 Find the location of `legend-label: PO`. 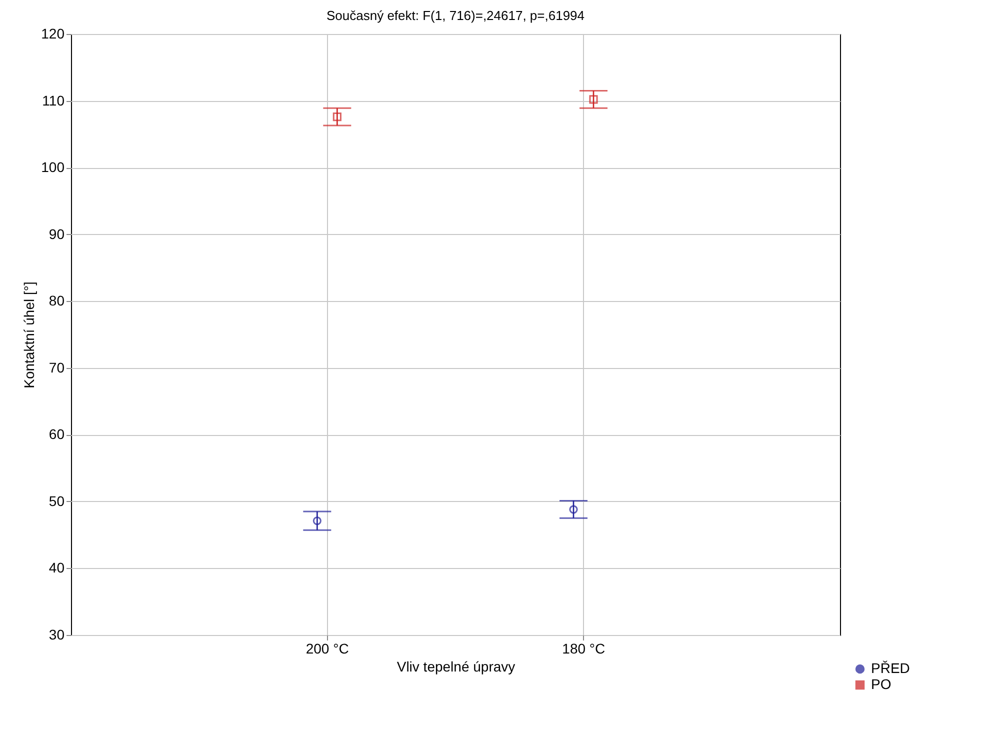

legend-label: PO is located at coordinates (881, 684).